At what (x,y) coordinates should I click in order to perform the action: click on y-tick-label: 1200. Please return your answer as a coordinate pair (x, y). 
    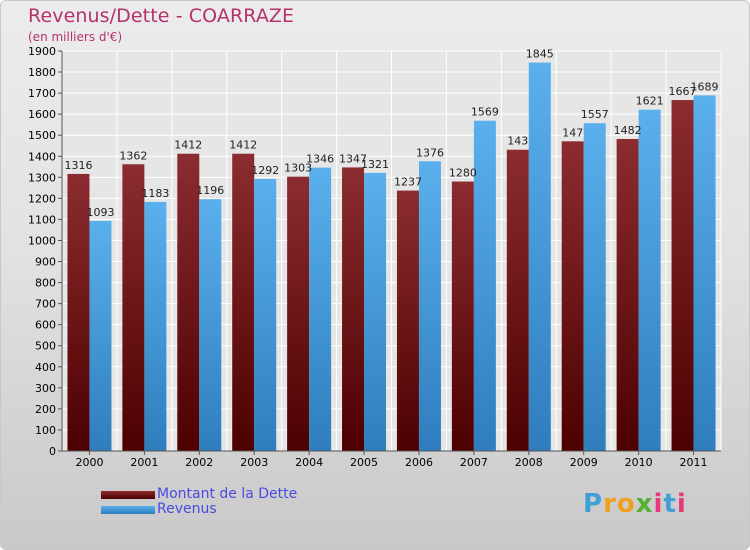
    Looking at the image, I should click on (42, 198).